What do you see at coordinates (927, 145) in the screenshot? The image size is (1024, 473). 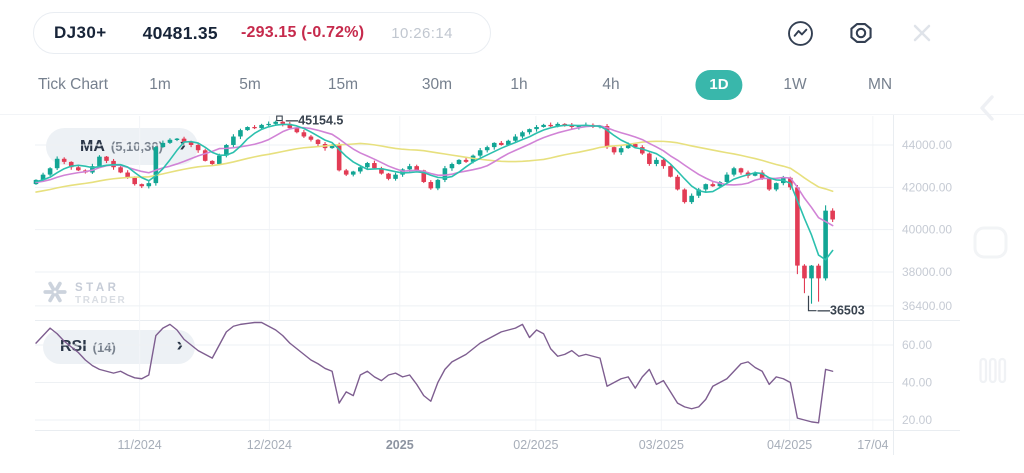 I see `svg-text: 44000.00` at bounding box center [927, 145].